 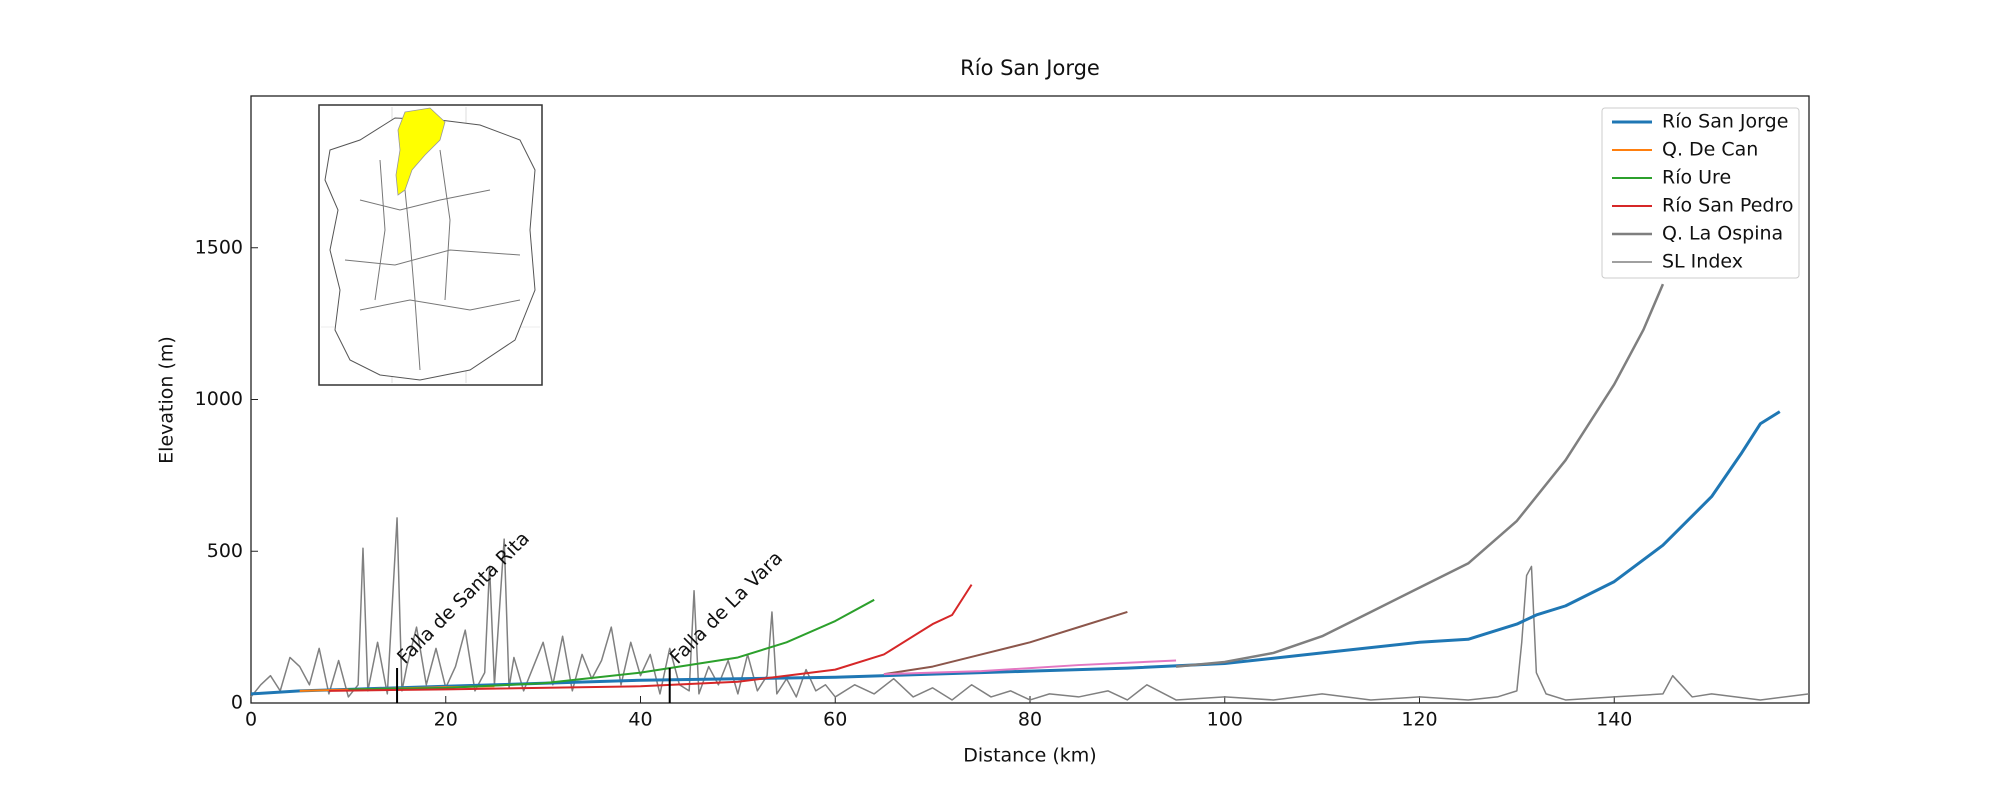 I want to click on x-tick-label: 0, so click(x=251, y=720).